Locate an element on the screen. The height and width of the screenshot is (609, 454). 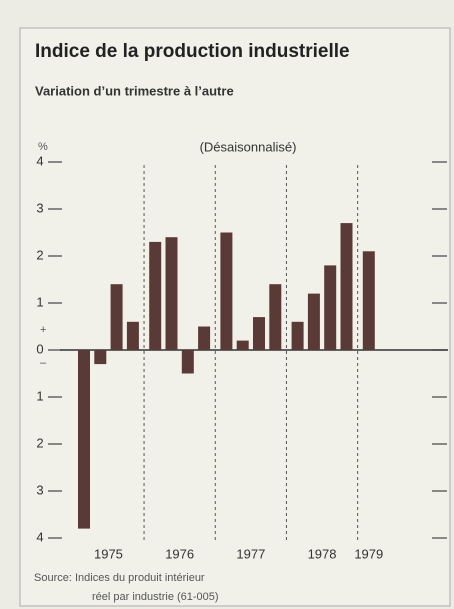
annotation: (Désaisonnalisé) is located at coordinates (248, 146).